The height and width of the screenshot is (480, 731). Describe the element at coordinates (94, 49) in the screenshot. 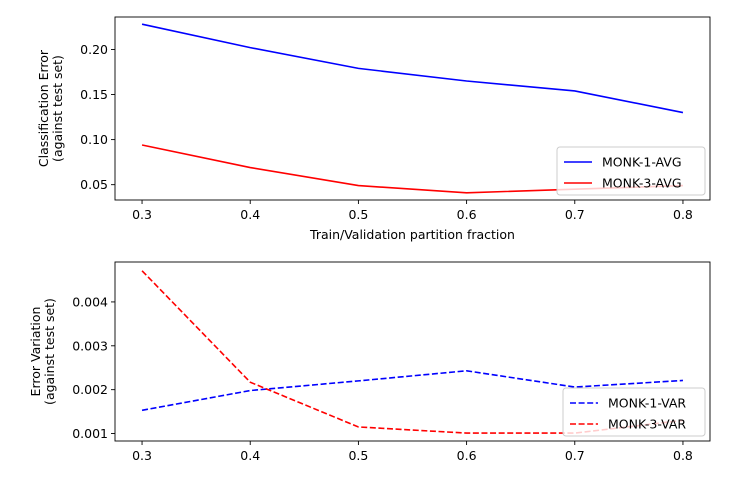

I see `y-tick-label: 0.20` at that location.